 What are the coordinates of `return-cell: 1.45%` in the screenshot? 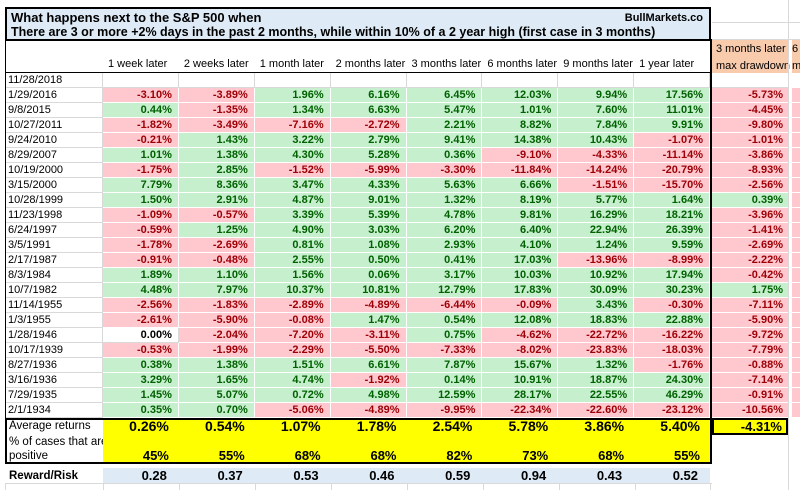 It's located at (141, 395).